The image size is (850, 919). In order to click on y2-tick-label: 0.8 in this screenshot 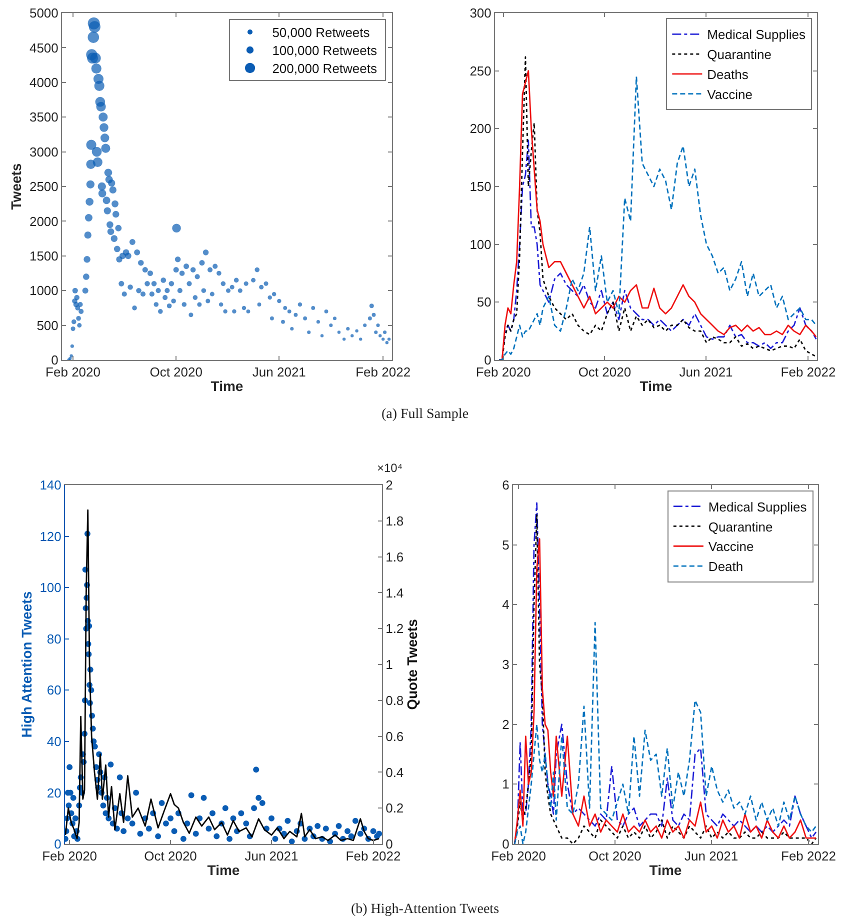, I will do `click(395, 700)`.